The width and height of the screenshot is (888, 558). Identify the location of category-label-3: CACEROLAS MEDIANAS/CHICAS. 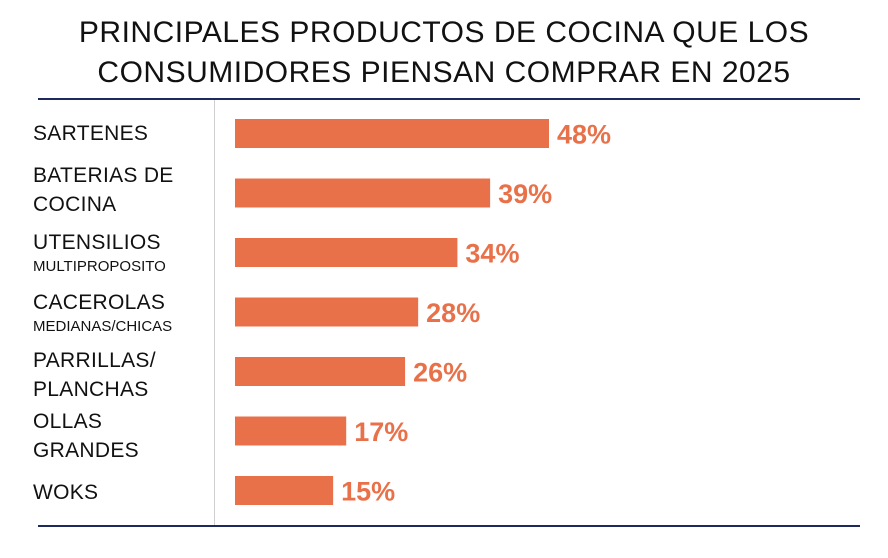
(123, 312).